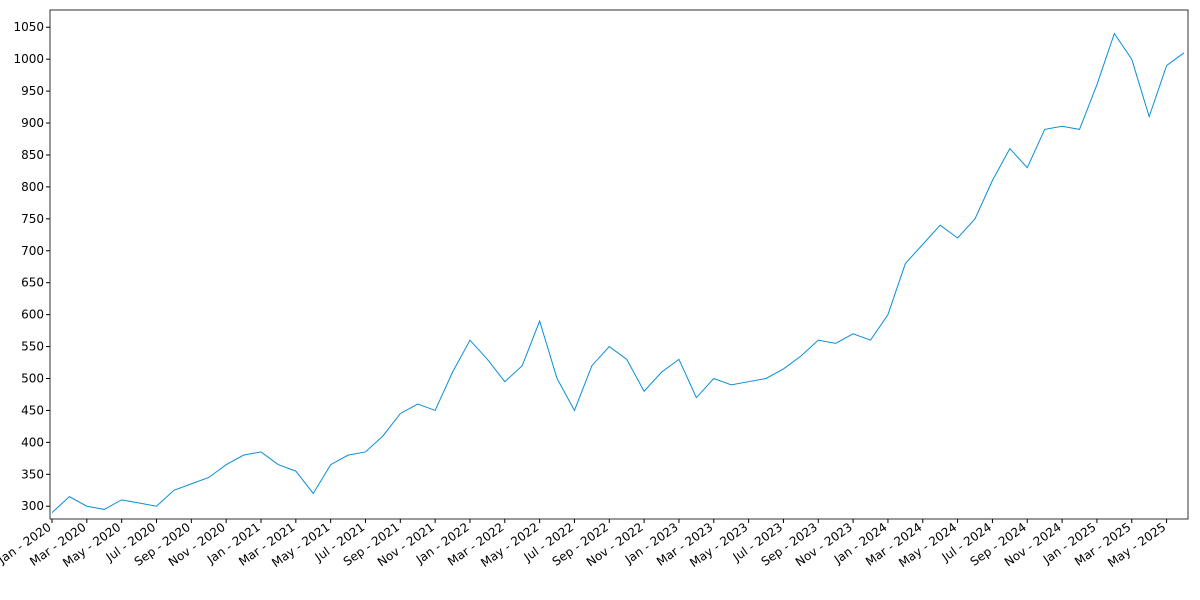  I want to click on y-tick-label: 850, so click(32, 155).